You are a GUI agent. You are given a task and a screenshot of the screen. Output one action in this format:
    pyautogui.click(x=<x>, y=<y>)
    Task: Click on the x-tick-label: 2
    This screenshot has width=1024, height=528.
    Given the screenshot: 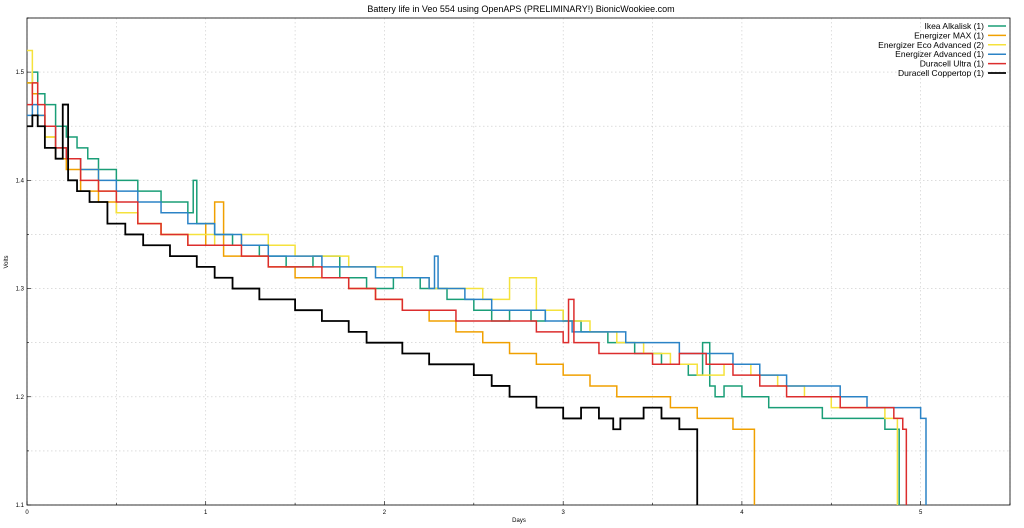 What is the action you would take?
    pyautogui.click(x=385, y=513)
    